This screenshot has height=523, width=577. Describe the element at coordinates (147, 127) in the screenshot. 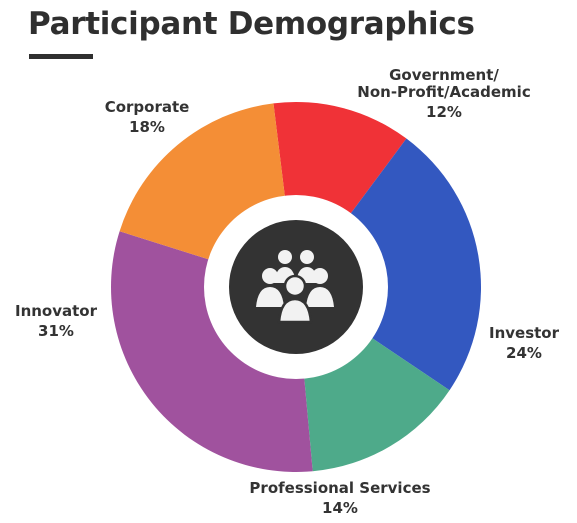

I see `slice-label-value: 18%` at that location.